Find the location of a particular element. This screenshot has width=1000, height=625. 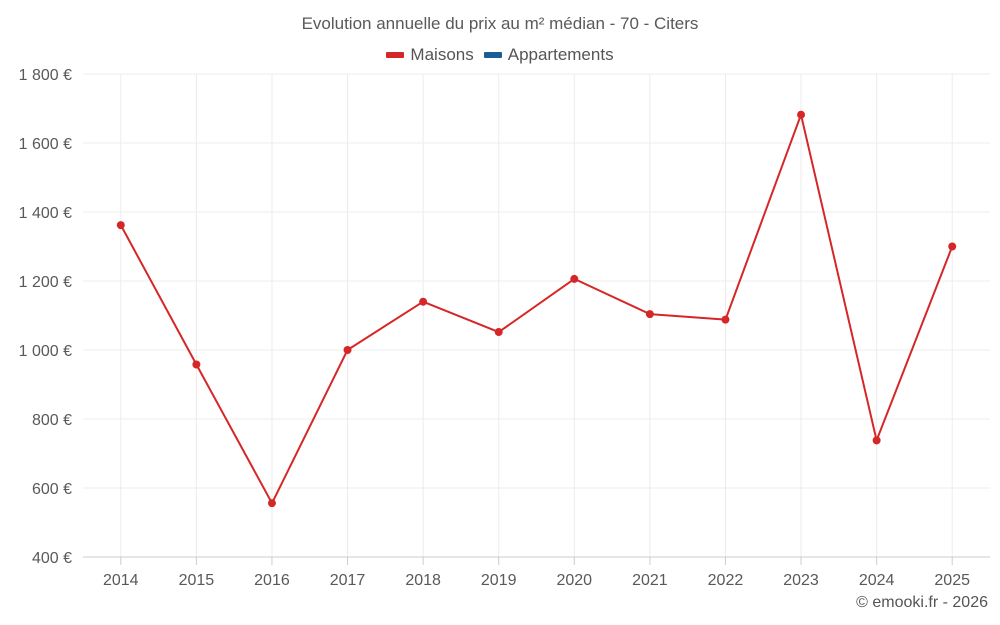

x-tick-label: 2020 is located at coordinates (574, 580).